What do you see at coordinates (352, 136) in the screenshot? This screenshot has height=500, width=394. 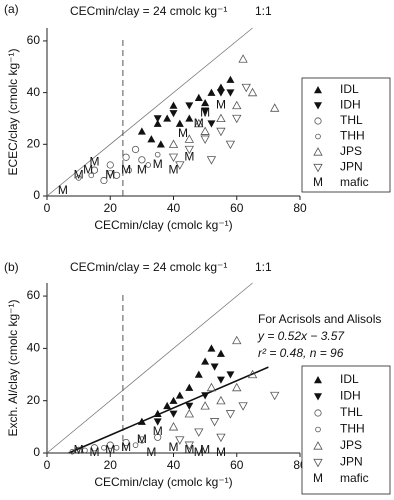 I see `legend-label: THH` at bounding box center [352, 136].